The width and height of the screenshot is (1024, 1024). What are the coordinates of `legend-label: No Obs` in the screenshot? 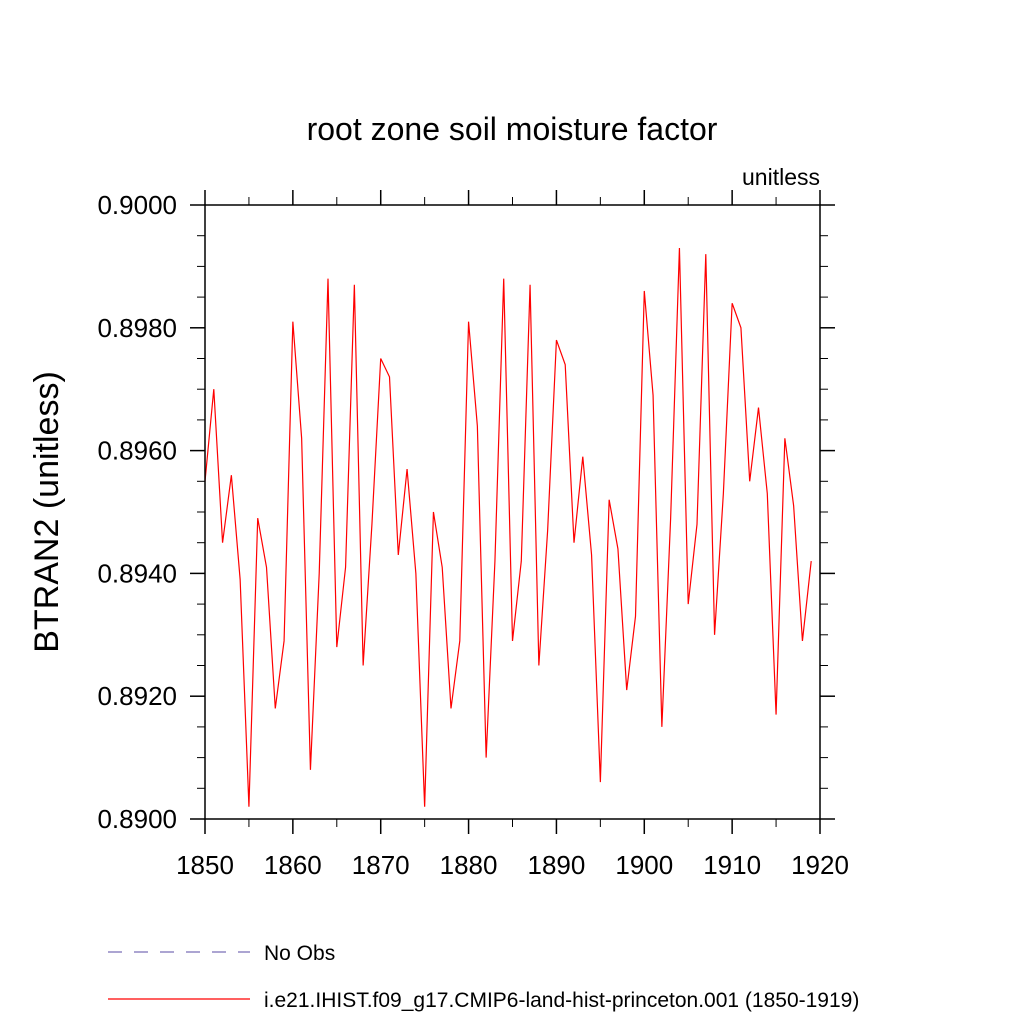 It's located at (299, 953).